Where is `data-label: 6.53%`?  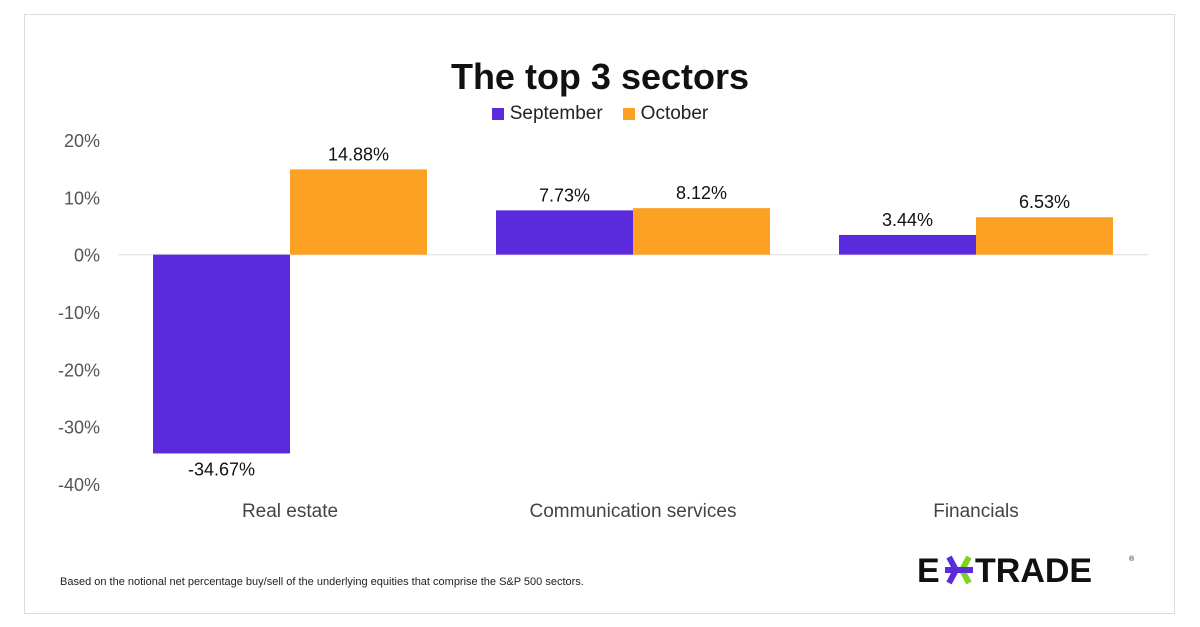
data-label: 6.53% is located at coordinates (1044, 202).